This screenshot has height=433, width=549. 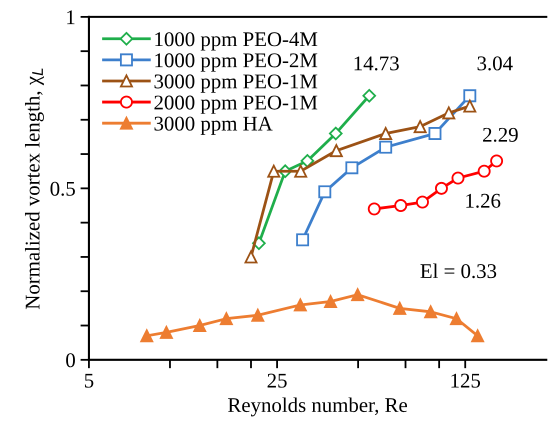 I want to click on annotation: 14.73, so click(x=376, y=63).